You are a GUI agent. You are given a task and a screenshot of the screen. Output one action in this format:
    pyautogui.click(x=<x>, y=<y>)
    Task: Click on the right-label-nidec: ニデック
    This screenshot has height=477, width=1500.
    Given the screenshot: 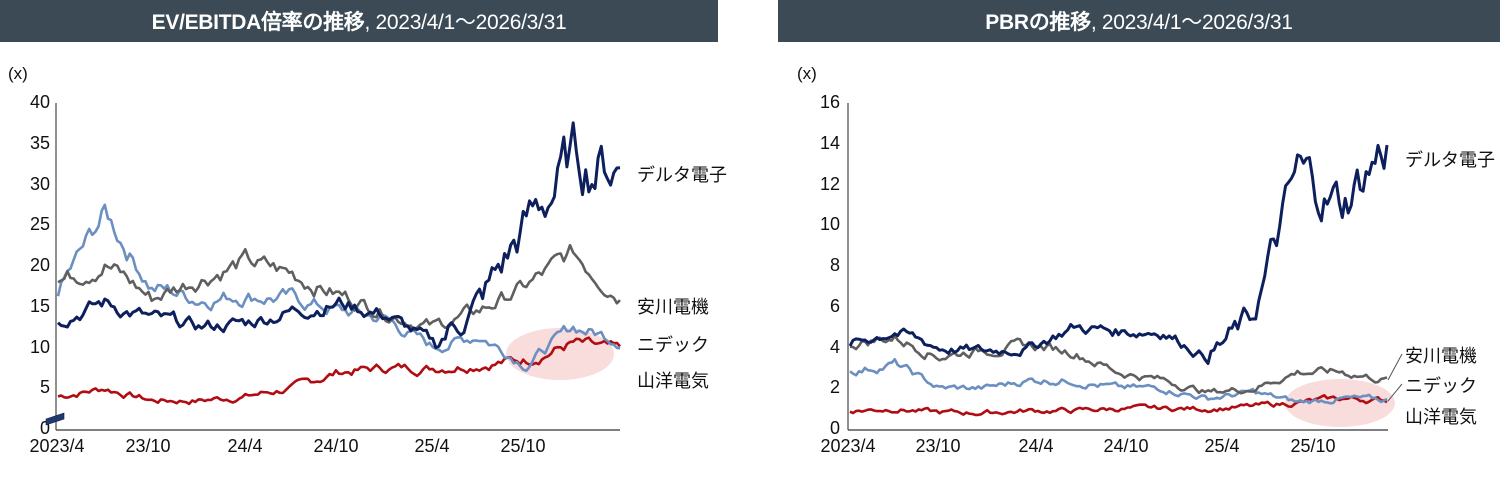 What is the action you would take?
    pyautogui.click(x=1441, y=386)
    